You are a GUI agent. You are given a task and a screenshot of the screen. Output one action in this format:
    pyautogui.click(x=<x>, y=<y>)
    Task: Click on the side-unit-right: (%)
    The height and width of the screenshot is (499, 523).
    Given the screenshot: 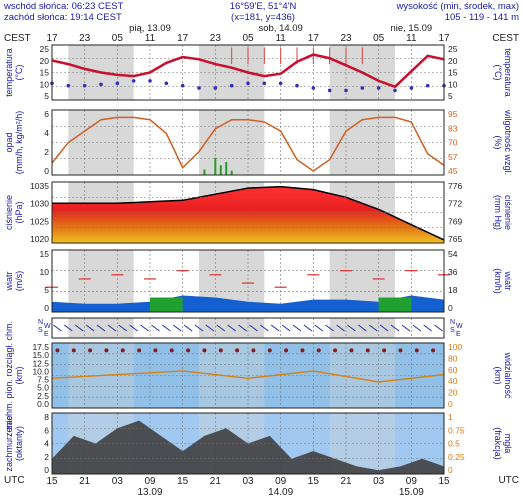 What is the action you would take?
    pyautogui.click(x=498, y=143)
    